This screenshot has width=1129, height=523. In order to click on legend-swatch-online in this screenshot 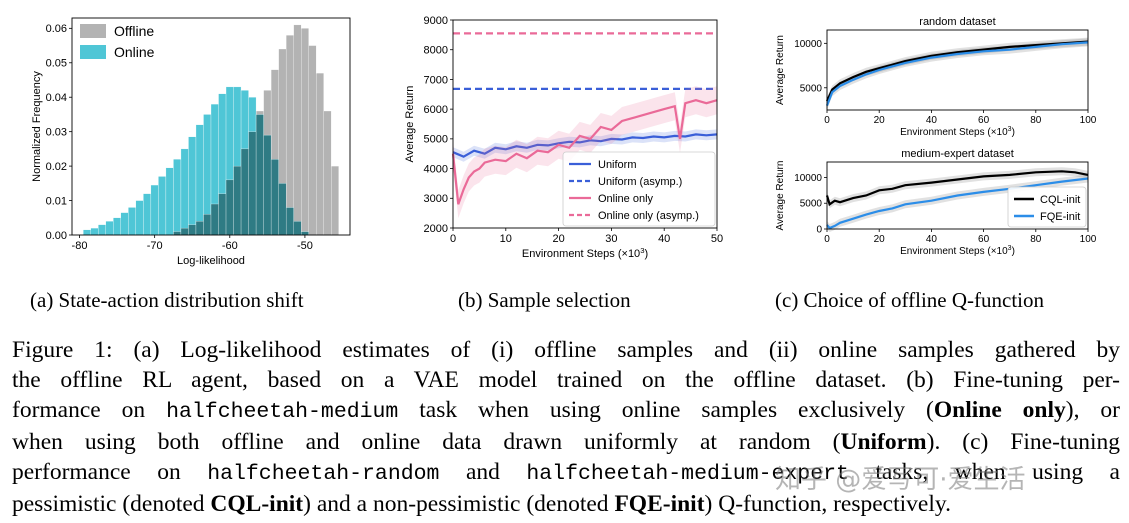, I will do `click(93, 52)`.